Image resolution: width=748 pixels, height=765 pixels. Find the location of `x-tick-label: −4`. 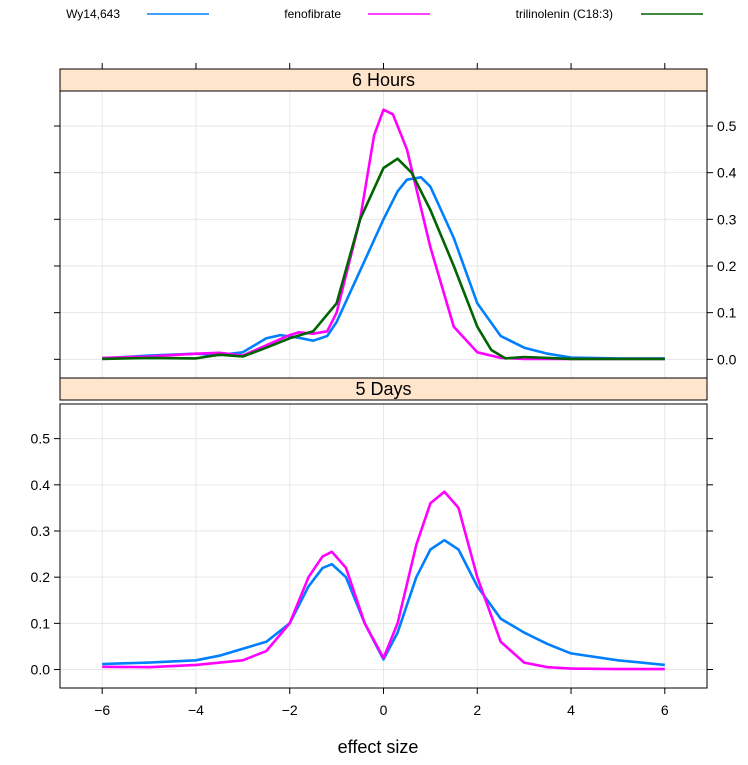

x-tick-label: −4 is located at coordinates (196, 710).